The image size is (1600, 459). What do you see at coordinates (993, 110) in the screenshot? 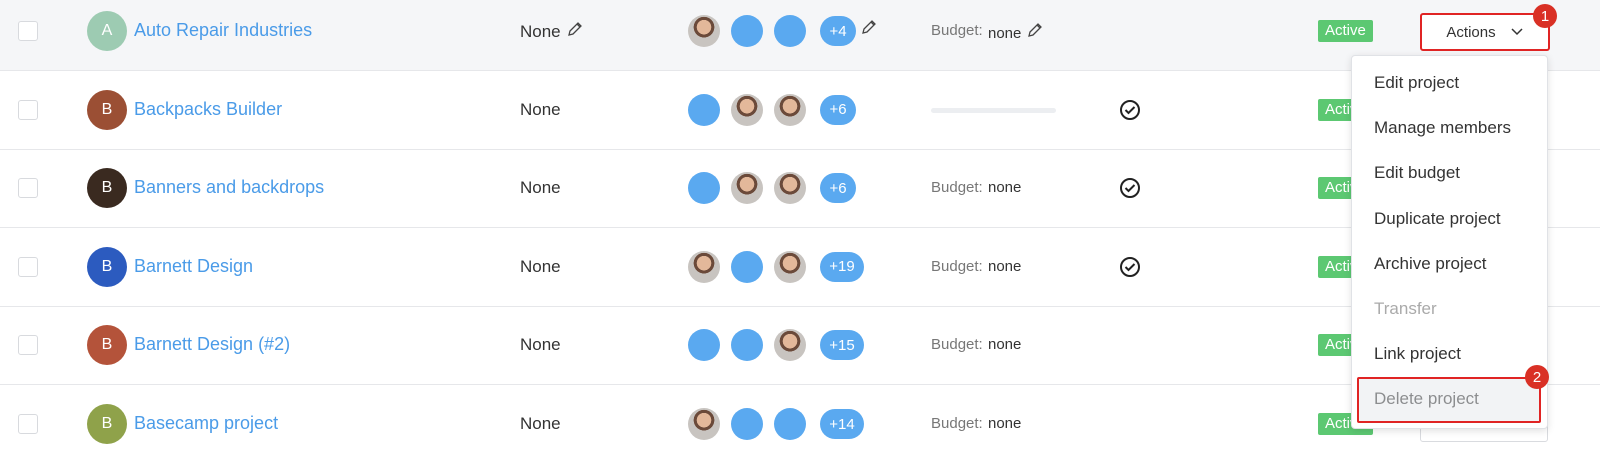
I see `budget-bar` at bounding box center [993, 110].